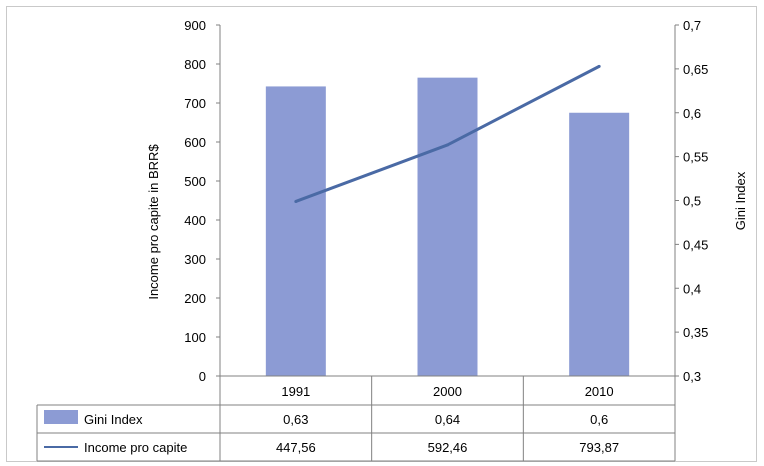  What do you see at coordinates (447, 391) in the screenshot?
I see `x-tick-label: 2000` at bounding box center [447, 391].